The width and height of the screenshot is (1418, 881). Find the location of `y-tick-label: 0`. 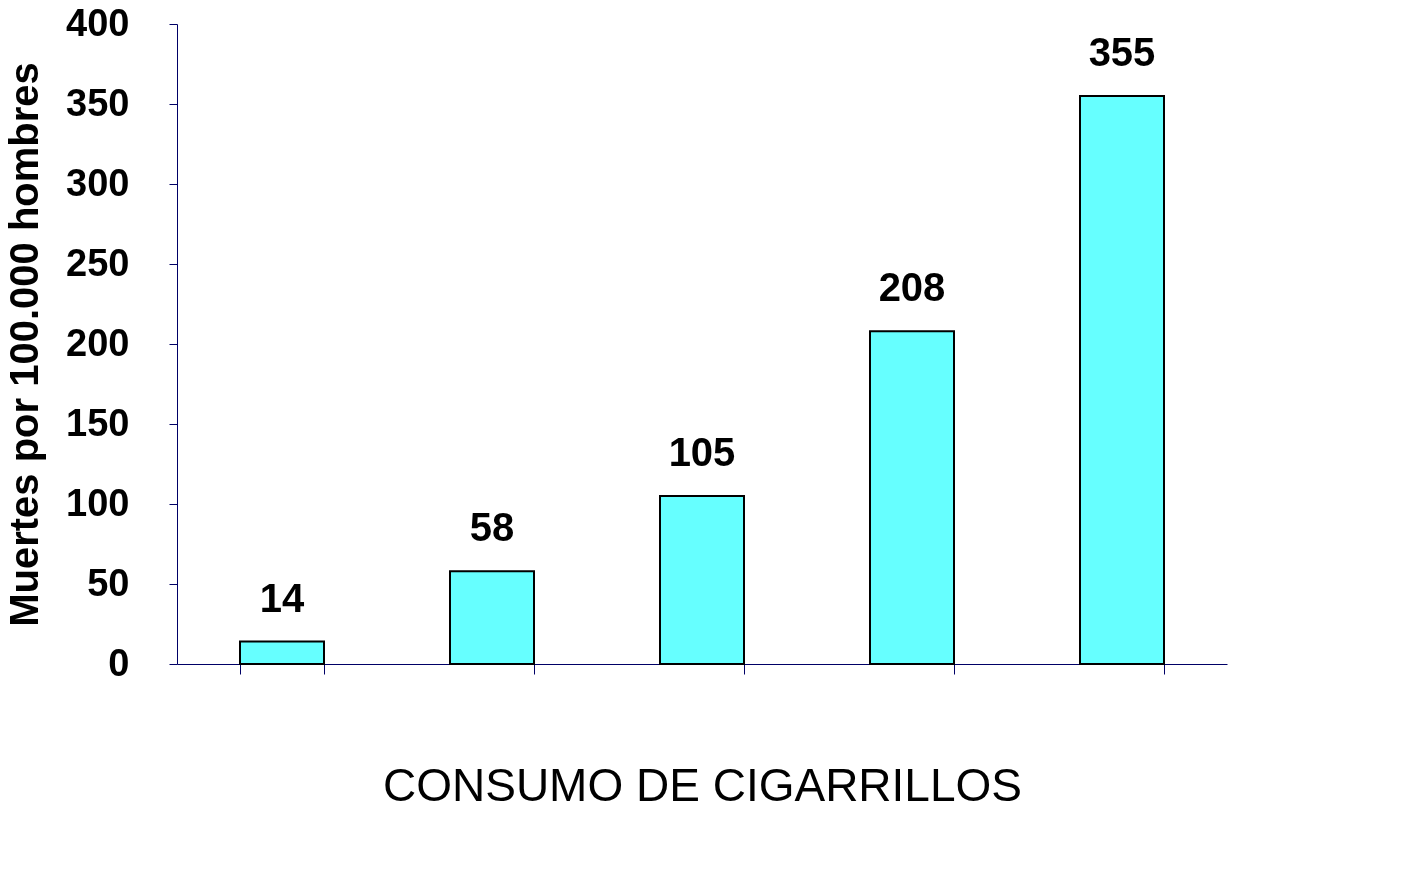

y-tick-label: 0 is located at coordinates (119, 662).